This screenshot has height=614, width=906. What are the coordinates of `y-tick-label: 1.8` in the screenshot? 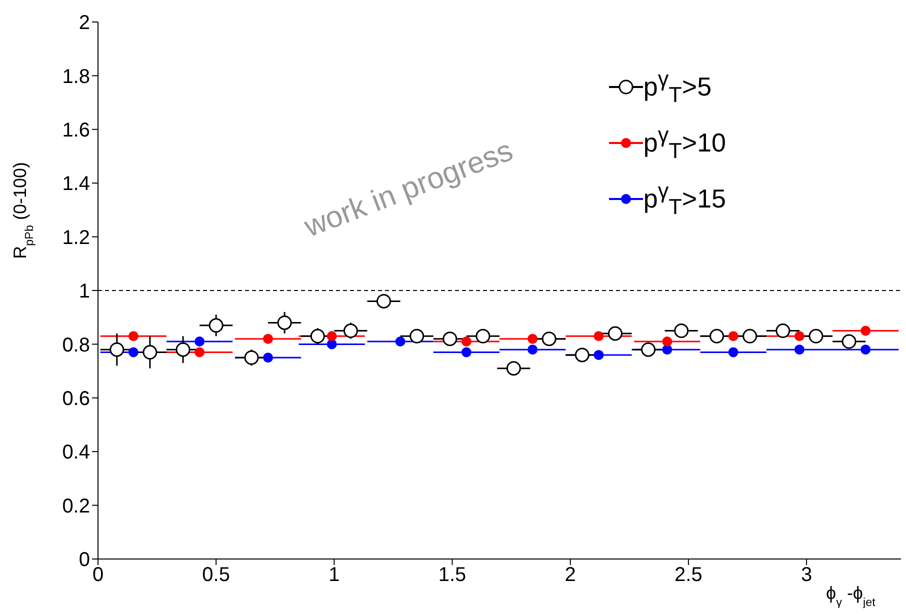 It's located at (76, 77).